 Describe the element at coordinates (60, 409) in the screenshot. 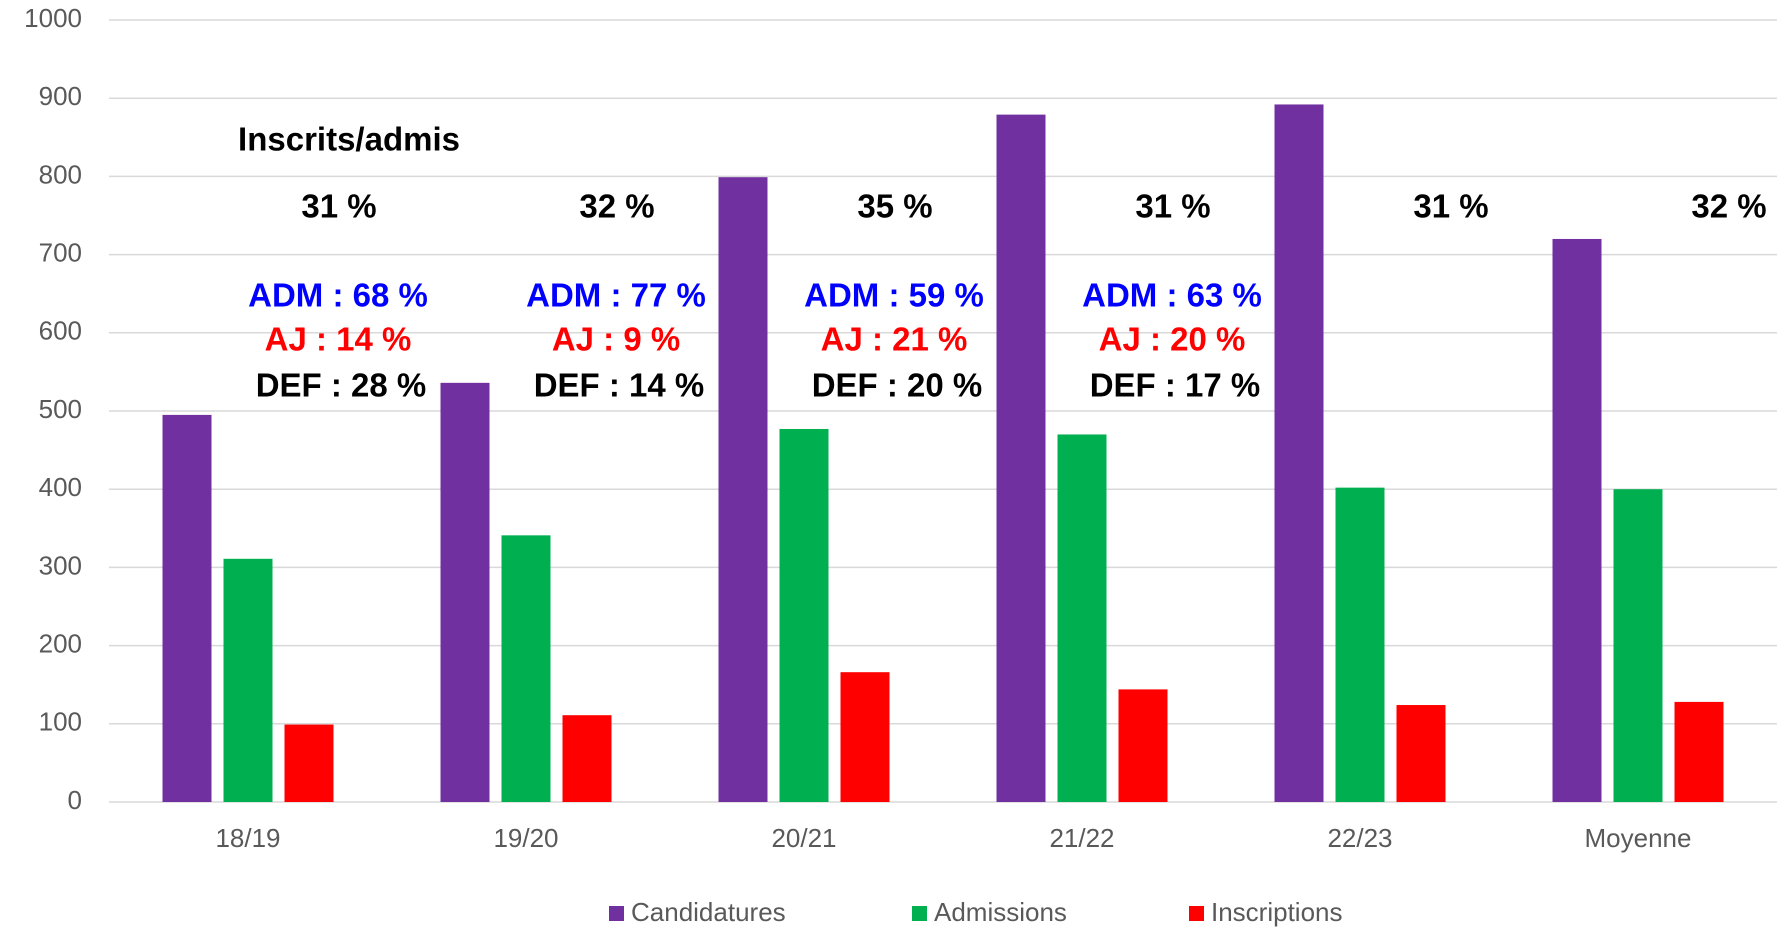

I see `y-tick-label: 500` at that location.